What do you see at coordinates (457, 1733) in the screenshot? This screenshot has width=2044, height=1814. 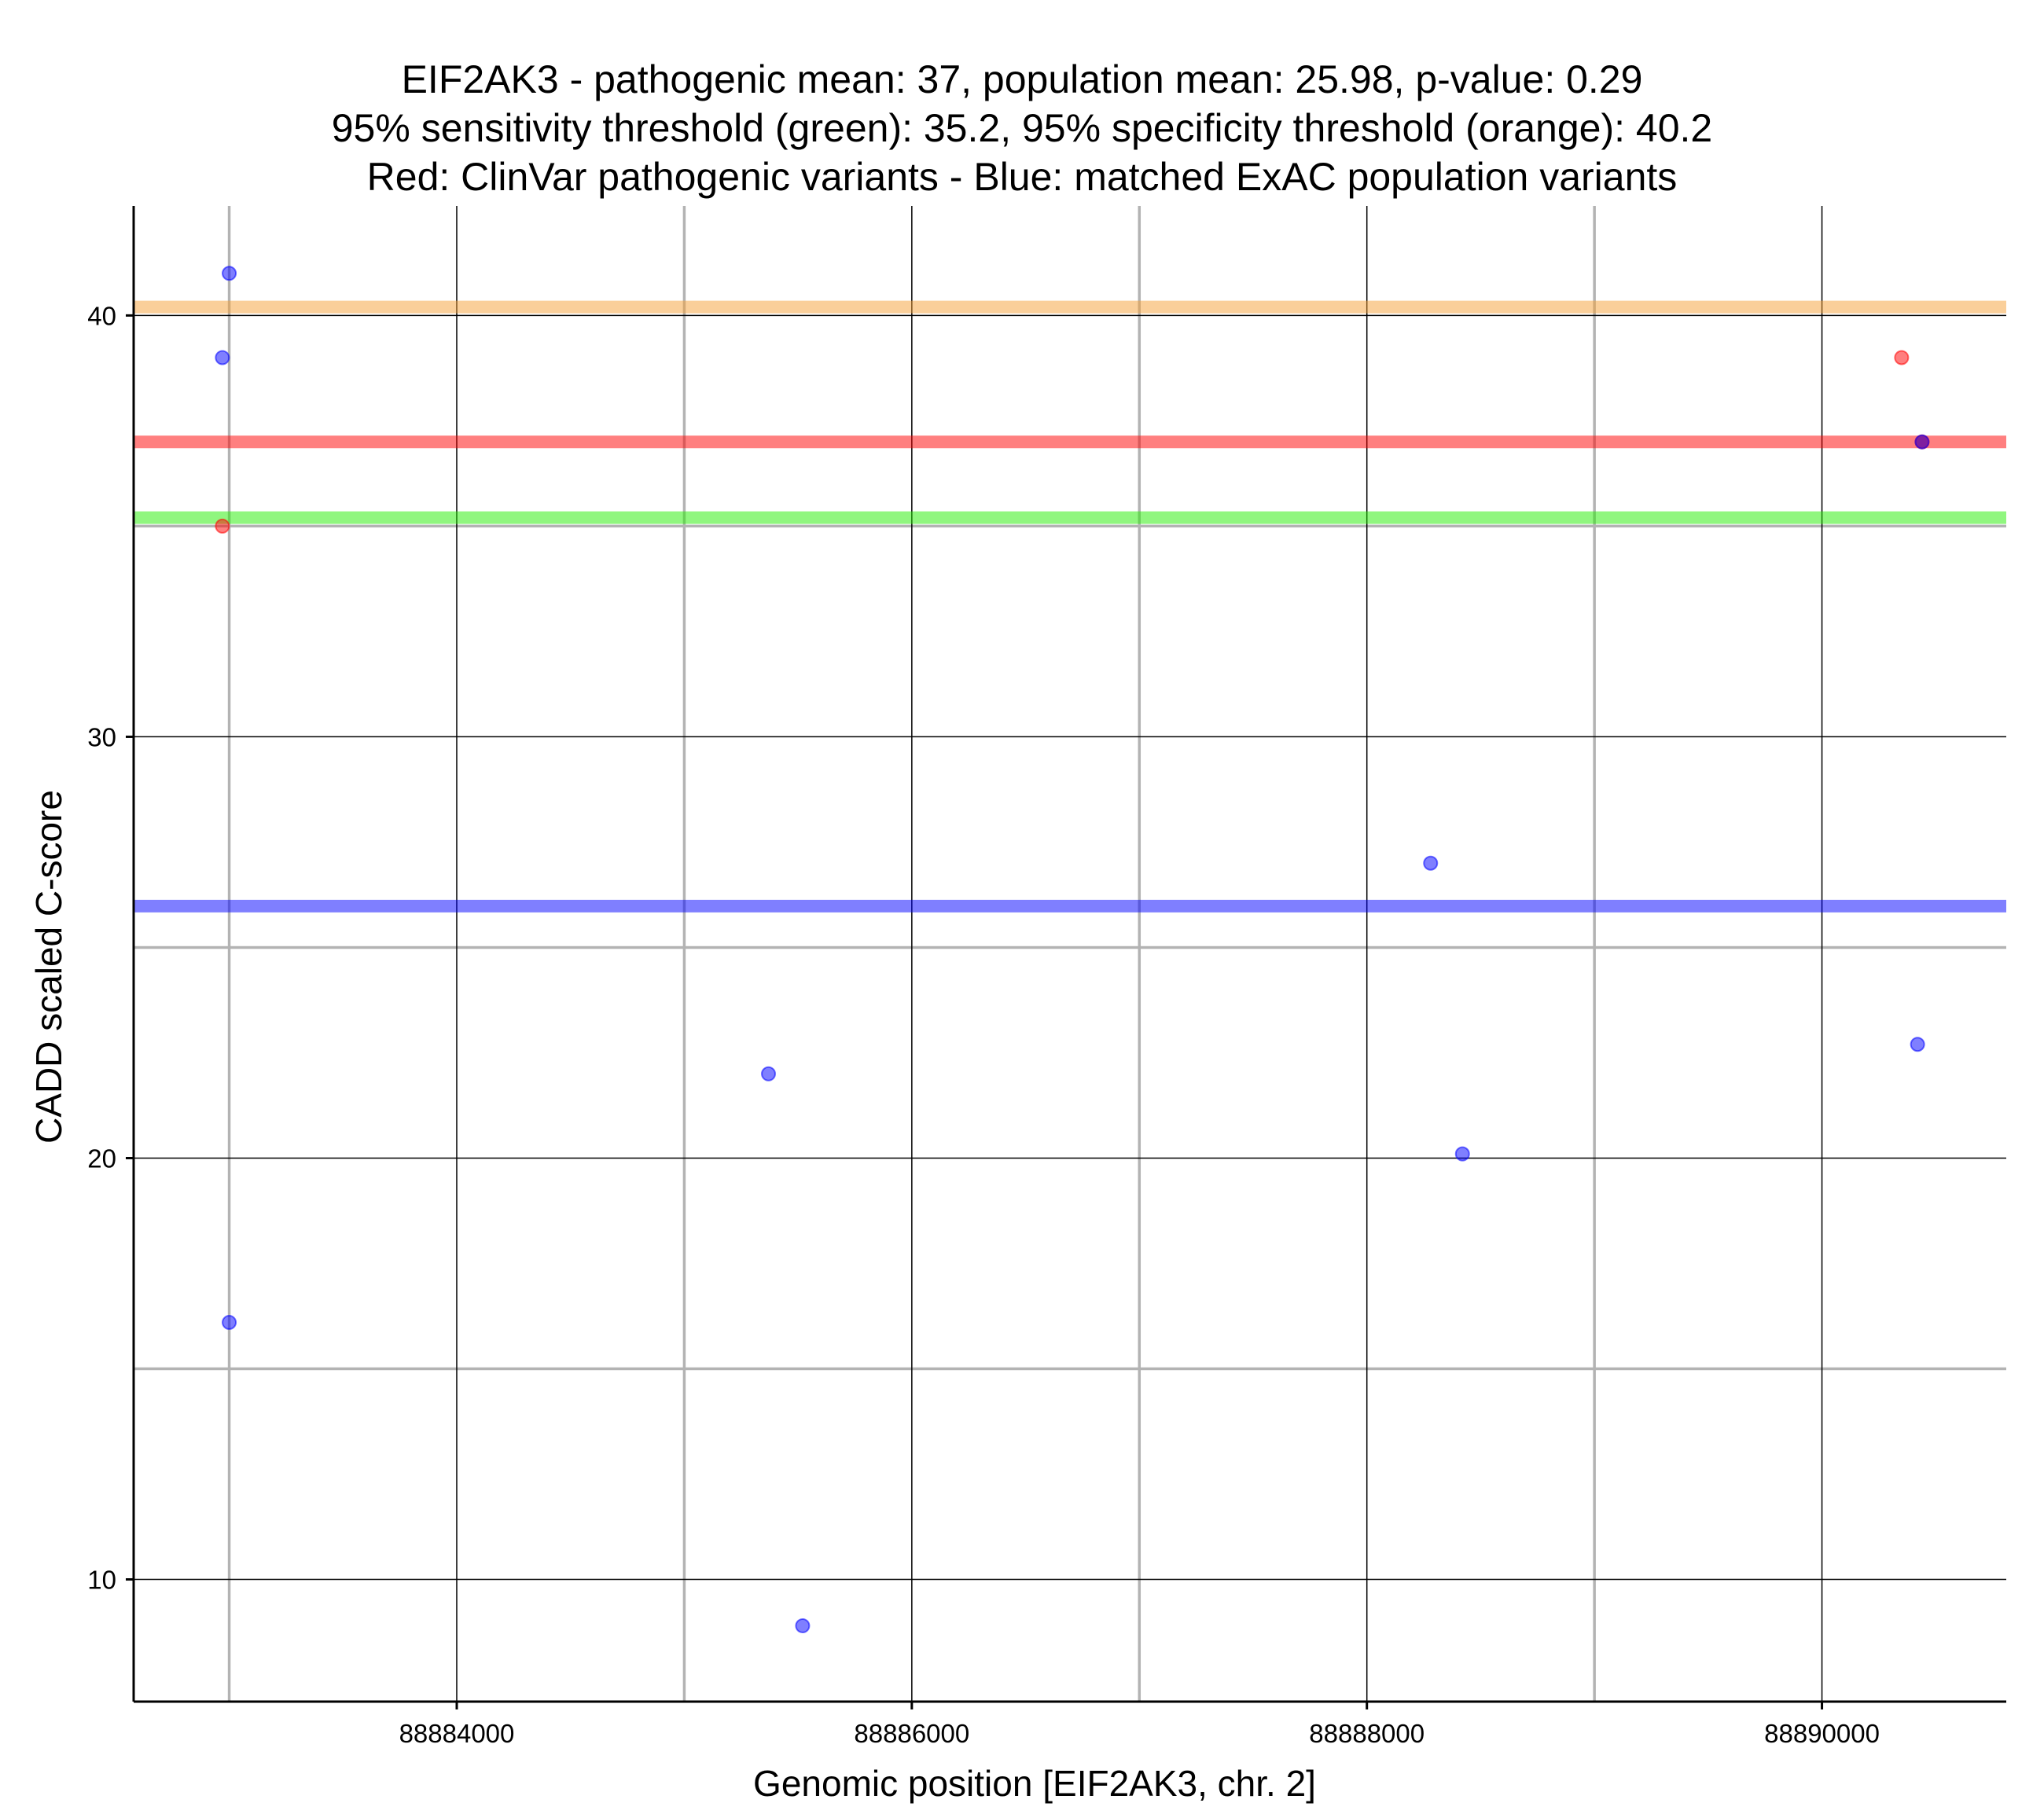 I see `x-tick-label: 88884000` at bounding box center [457, 1733].